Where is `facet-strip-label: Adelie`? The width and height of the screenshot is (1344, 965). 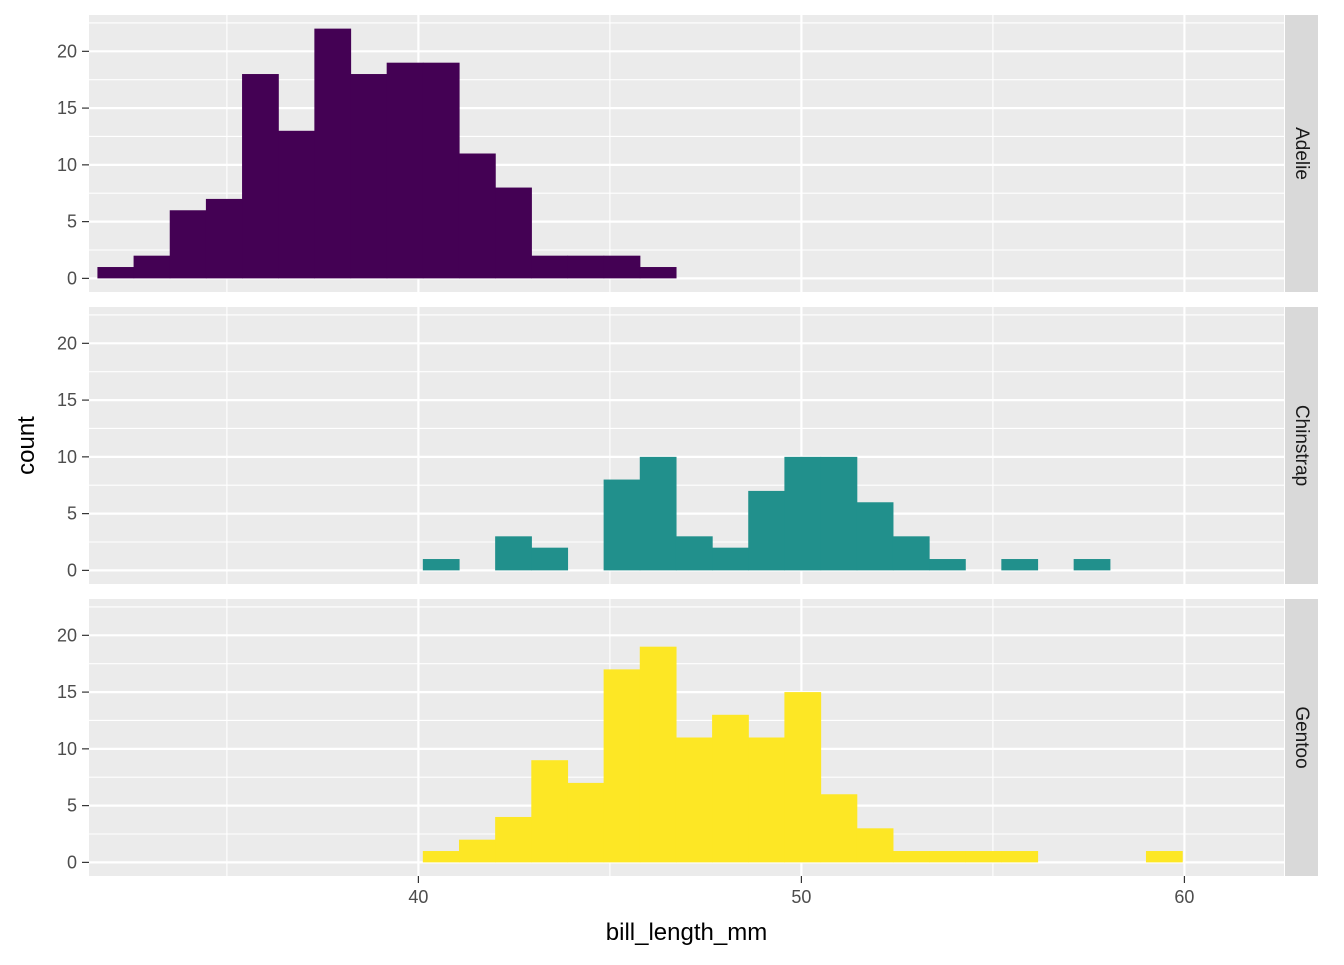
facet-strip-label: Adelie is located at coordinates (1301, 153).